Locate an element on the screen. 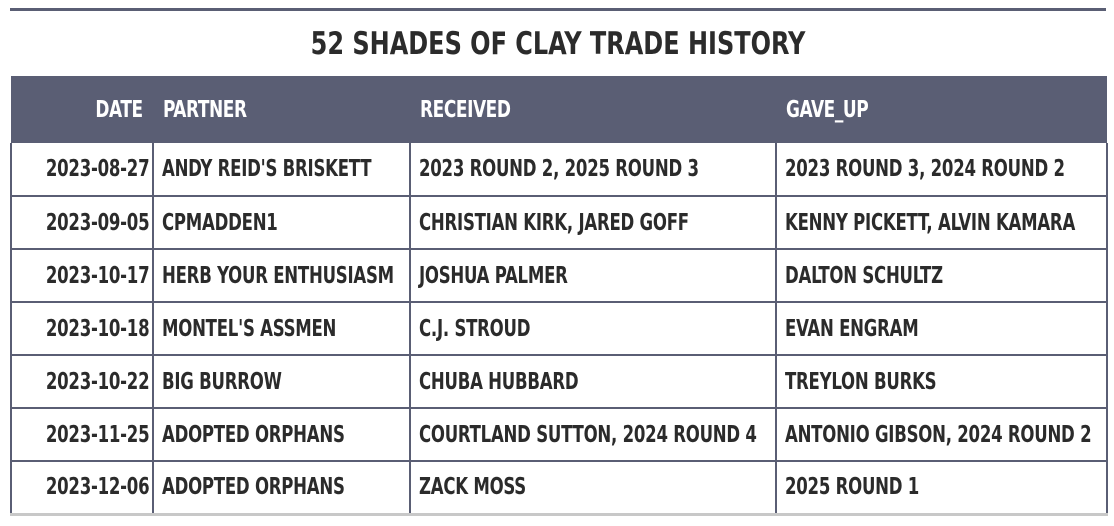 The width and height of the screenshot is (1114, 526). cell-gave-up: DALTON SCHULTZ is located at coordinates (941, 275).